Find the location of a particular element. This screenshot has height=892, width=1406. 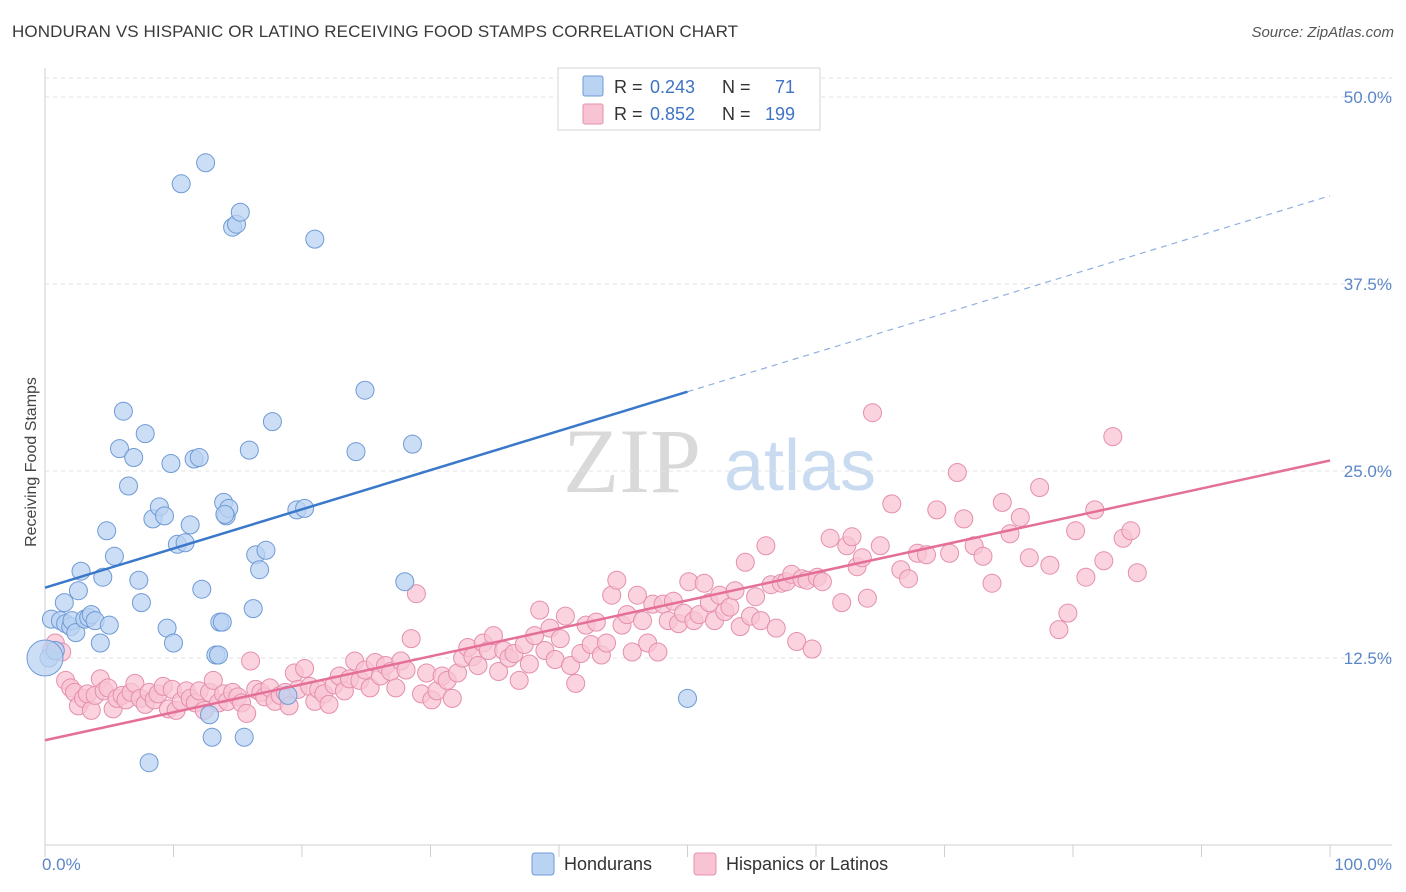

x-tick-label-0: 0.0% is located at coordinates (61, 864).